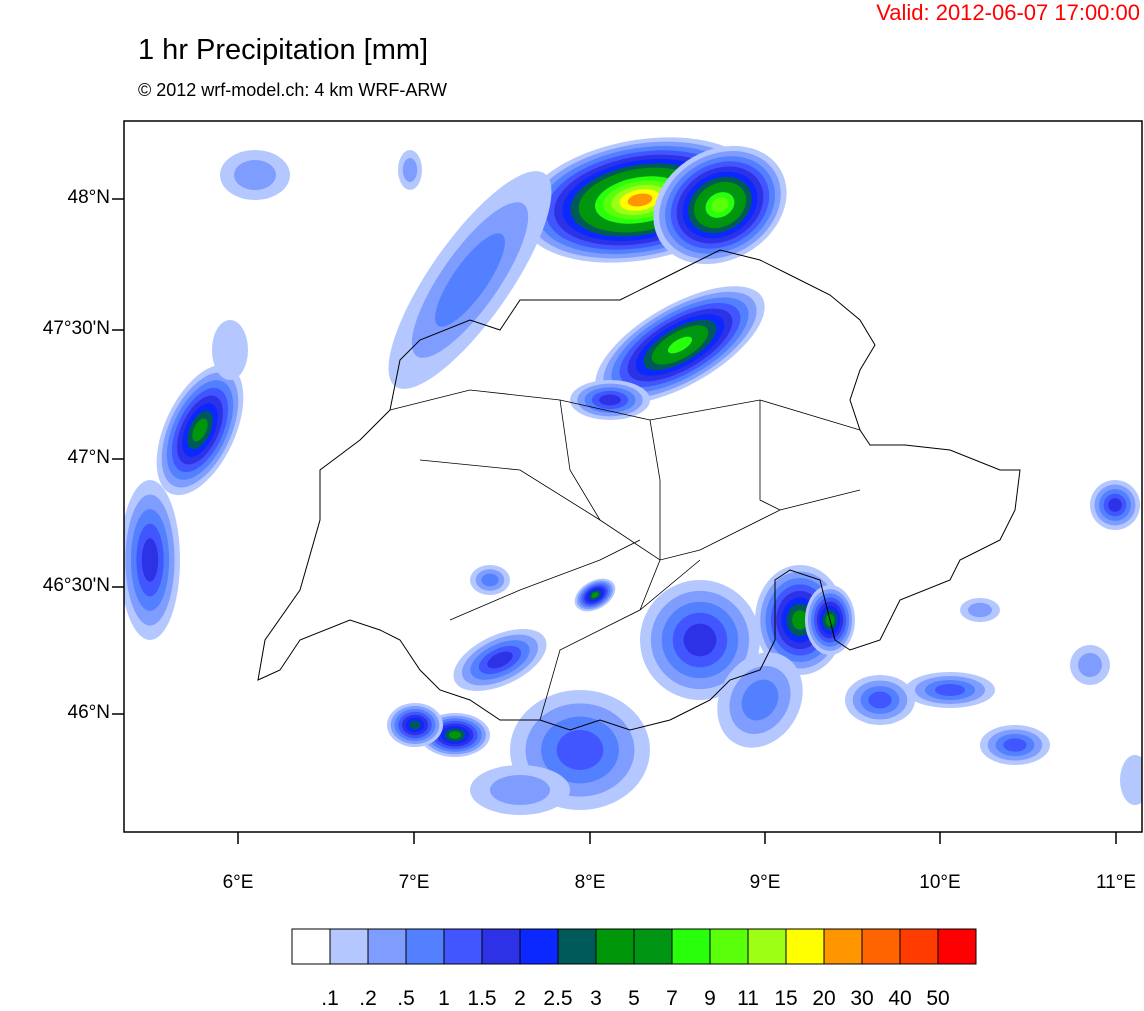  I want to click on colorbar-label: 5, so click(634, 998).